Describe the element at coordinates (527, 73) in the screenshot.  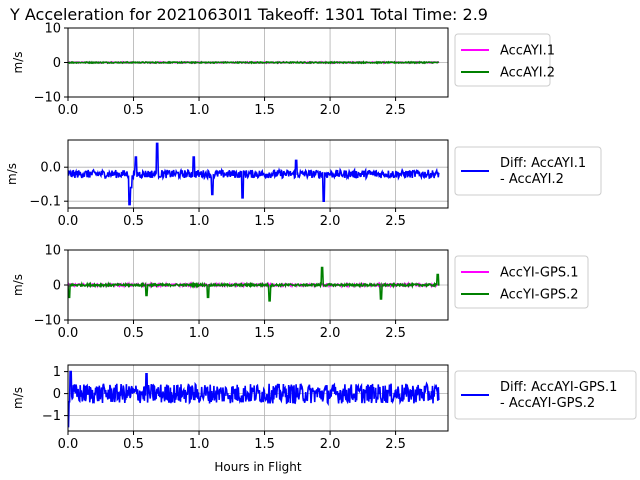
I see `legend-label: AccAYI.2` at that location.